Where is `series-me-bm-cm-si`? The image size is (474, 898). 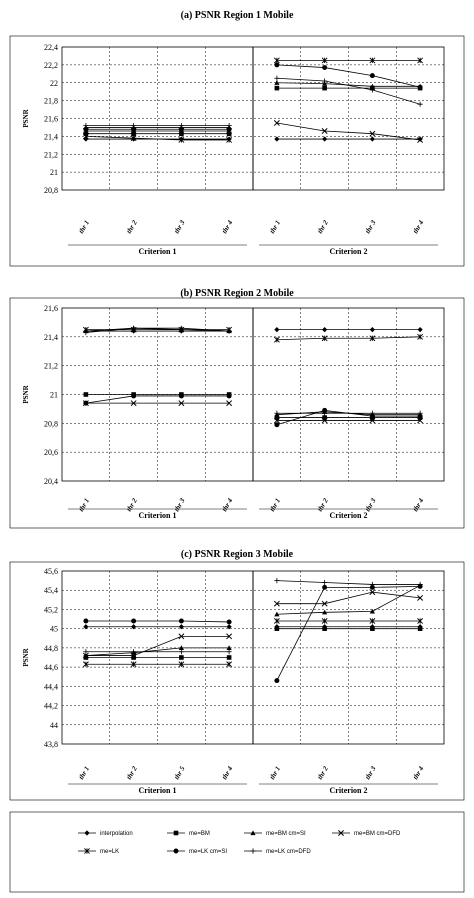 series-me-bm-cm-si is located at coordinates (253, 620).